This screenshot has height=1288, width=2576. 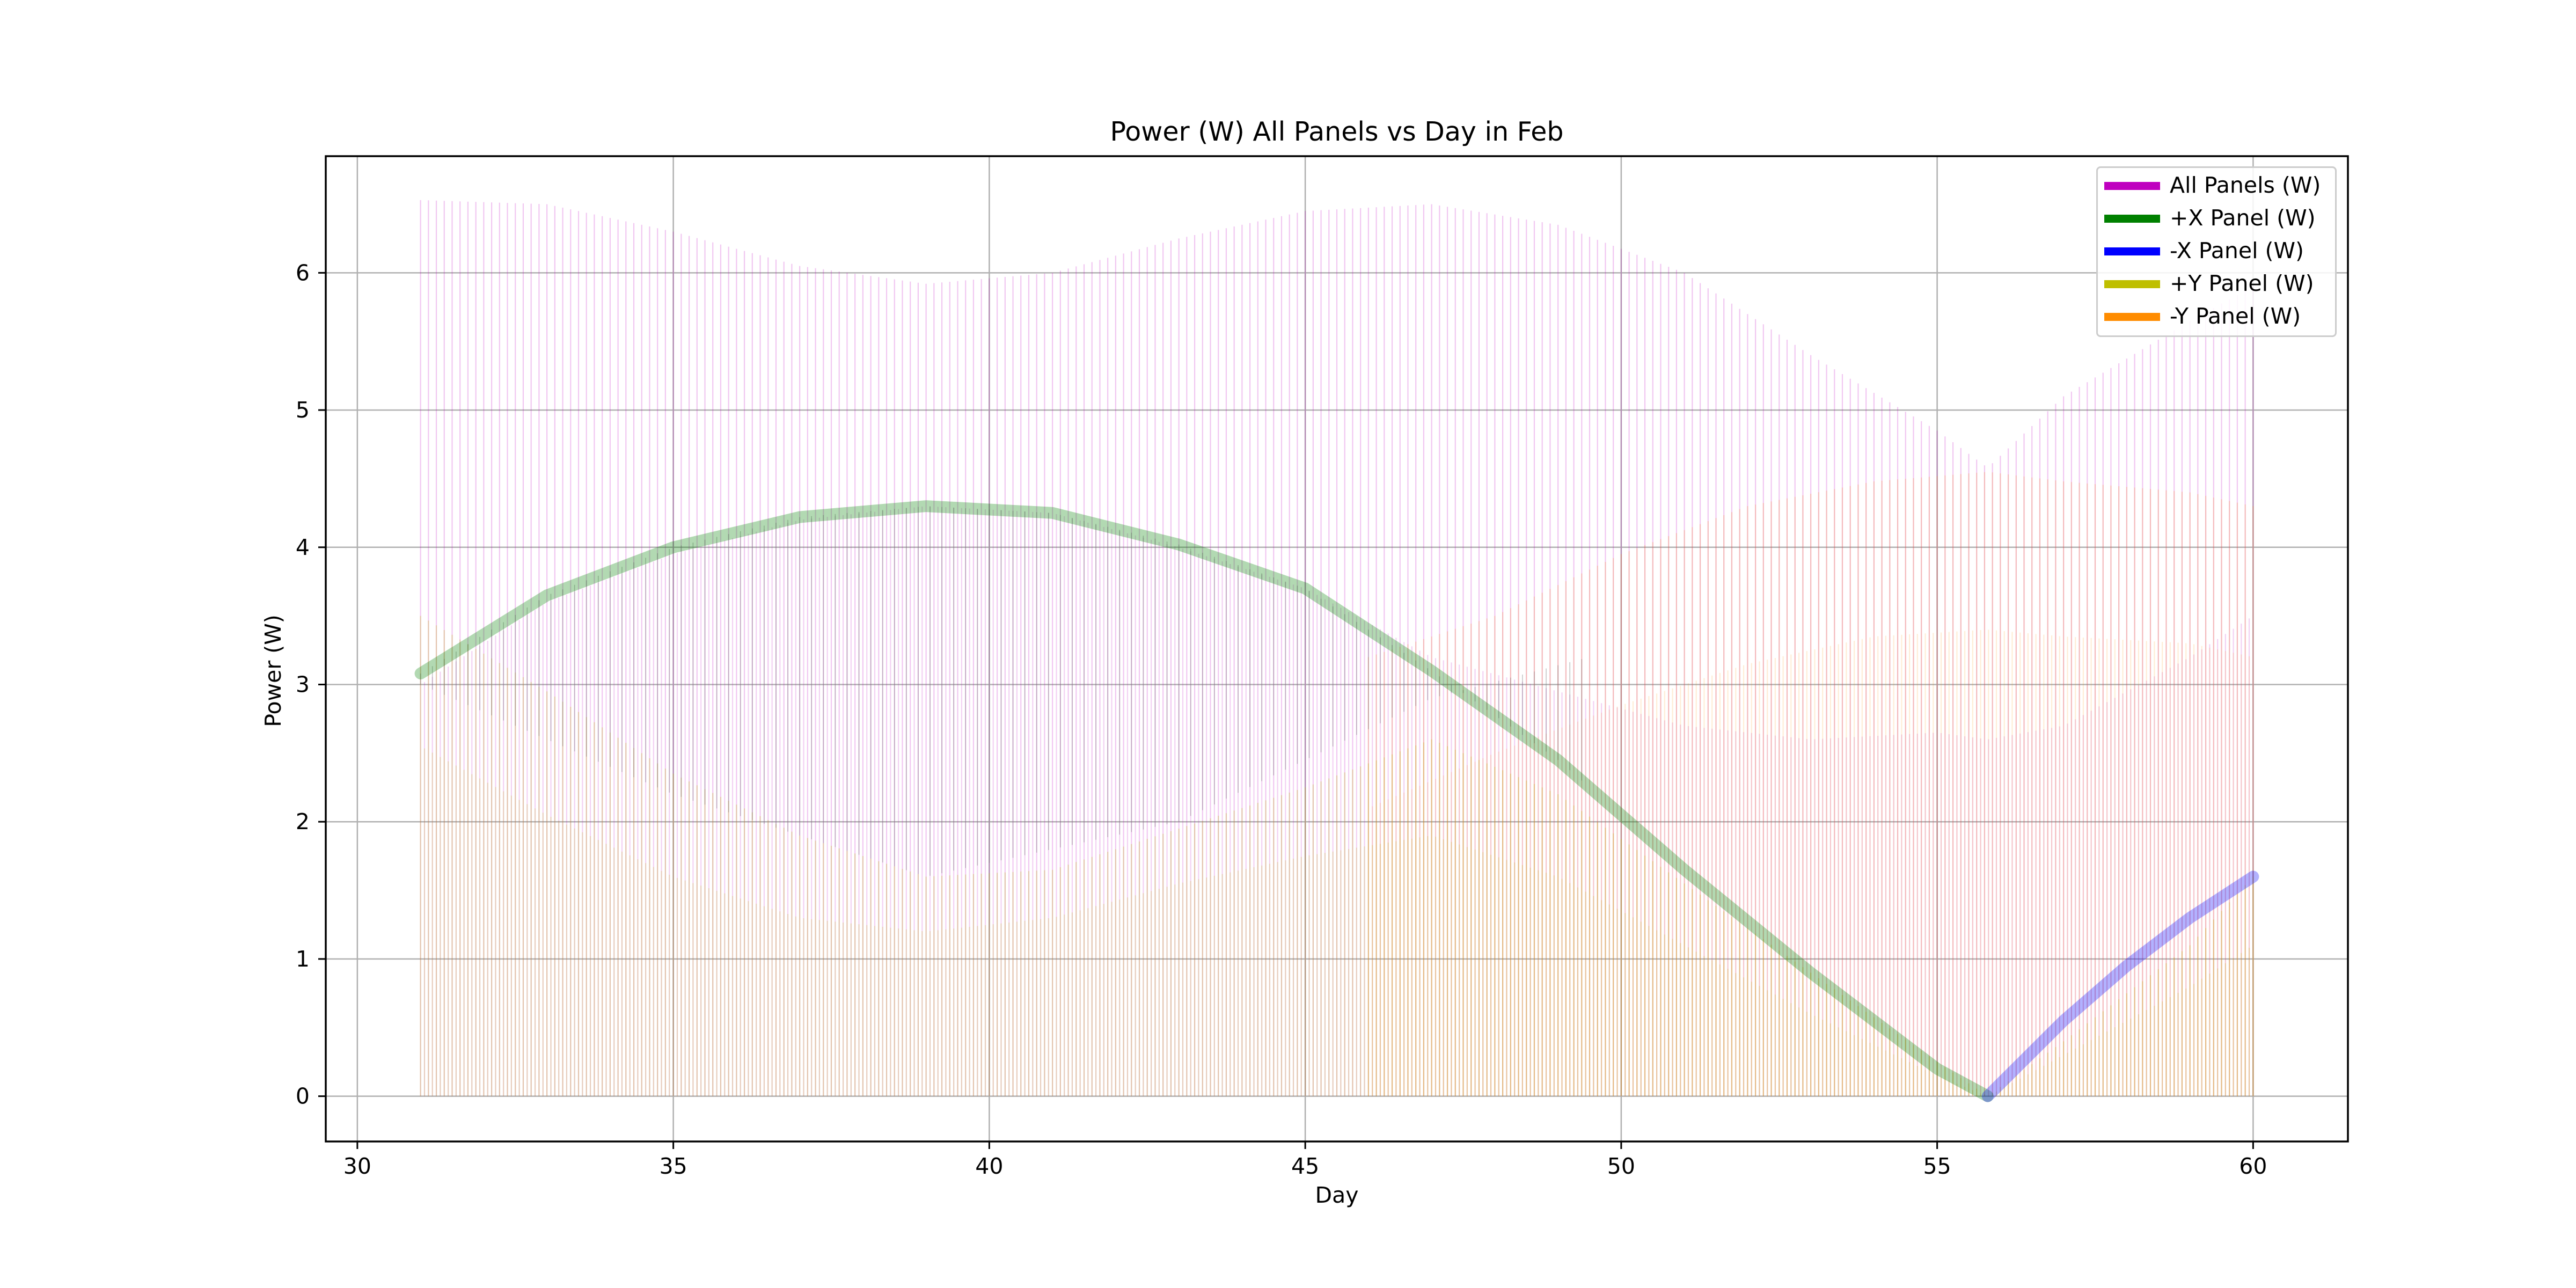 What do you see at coordinates (303, 273) in the screenshot?
I see `y-tick-label: 6` at bounding box center [303, 273].